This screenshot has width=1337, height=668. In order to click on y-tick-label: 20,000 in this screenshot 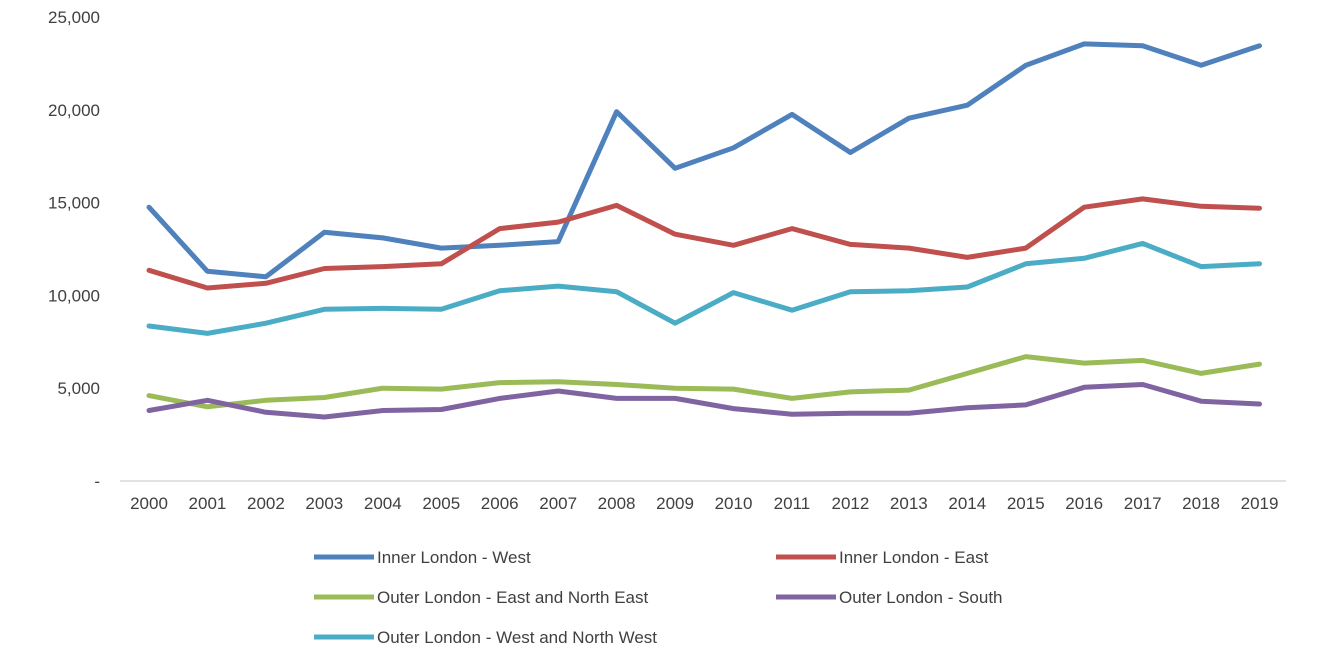, I will do `click(74, 110)`.